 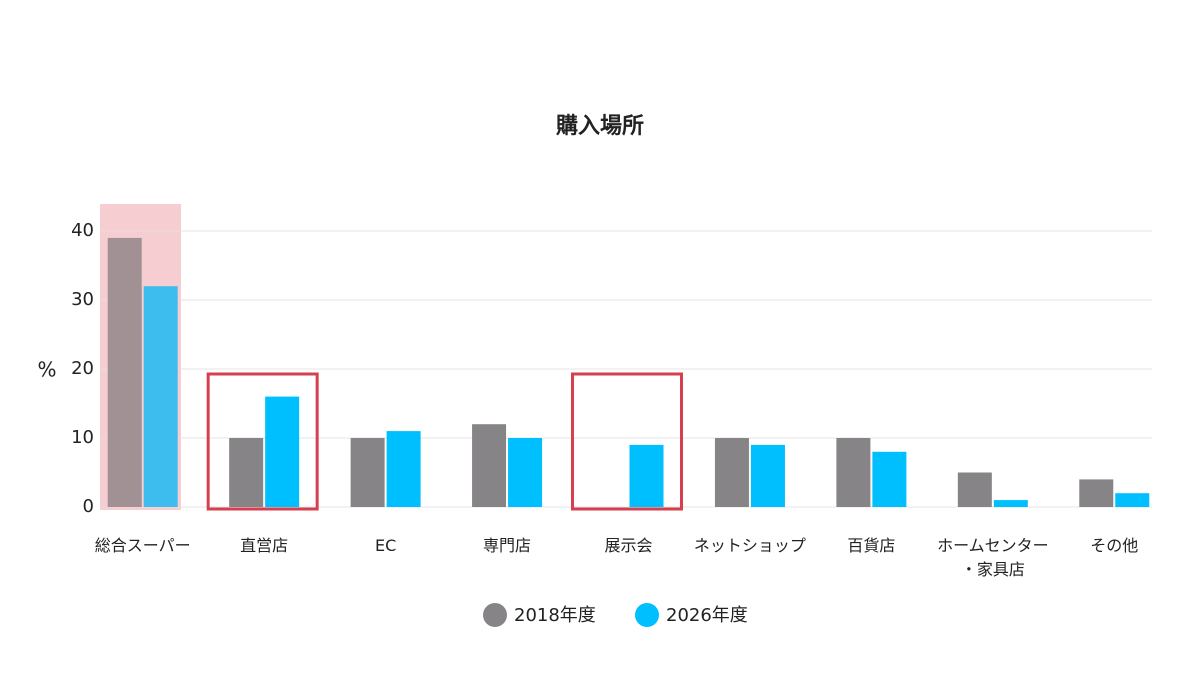 What do you see at coordinates (1114, 545) in the screenshot?
I see `x-tick-label: その他` at bounding box center [1114, 545].